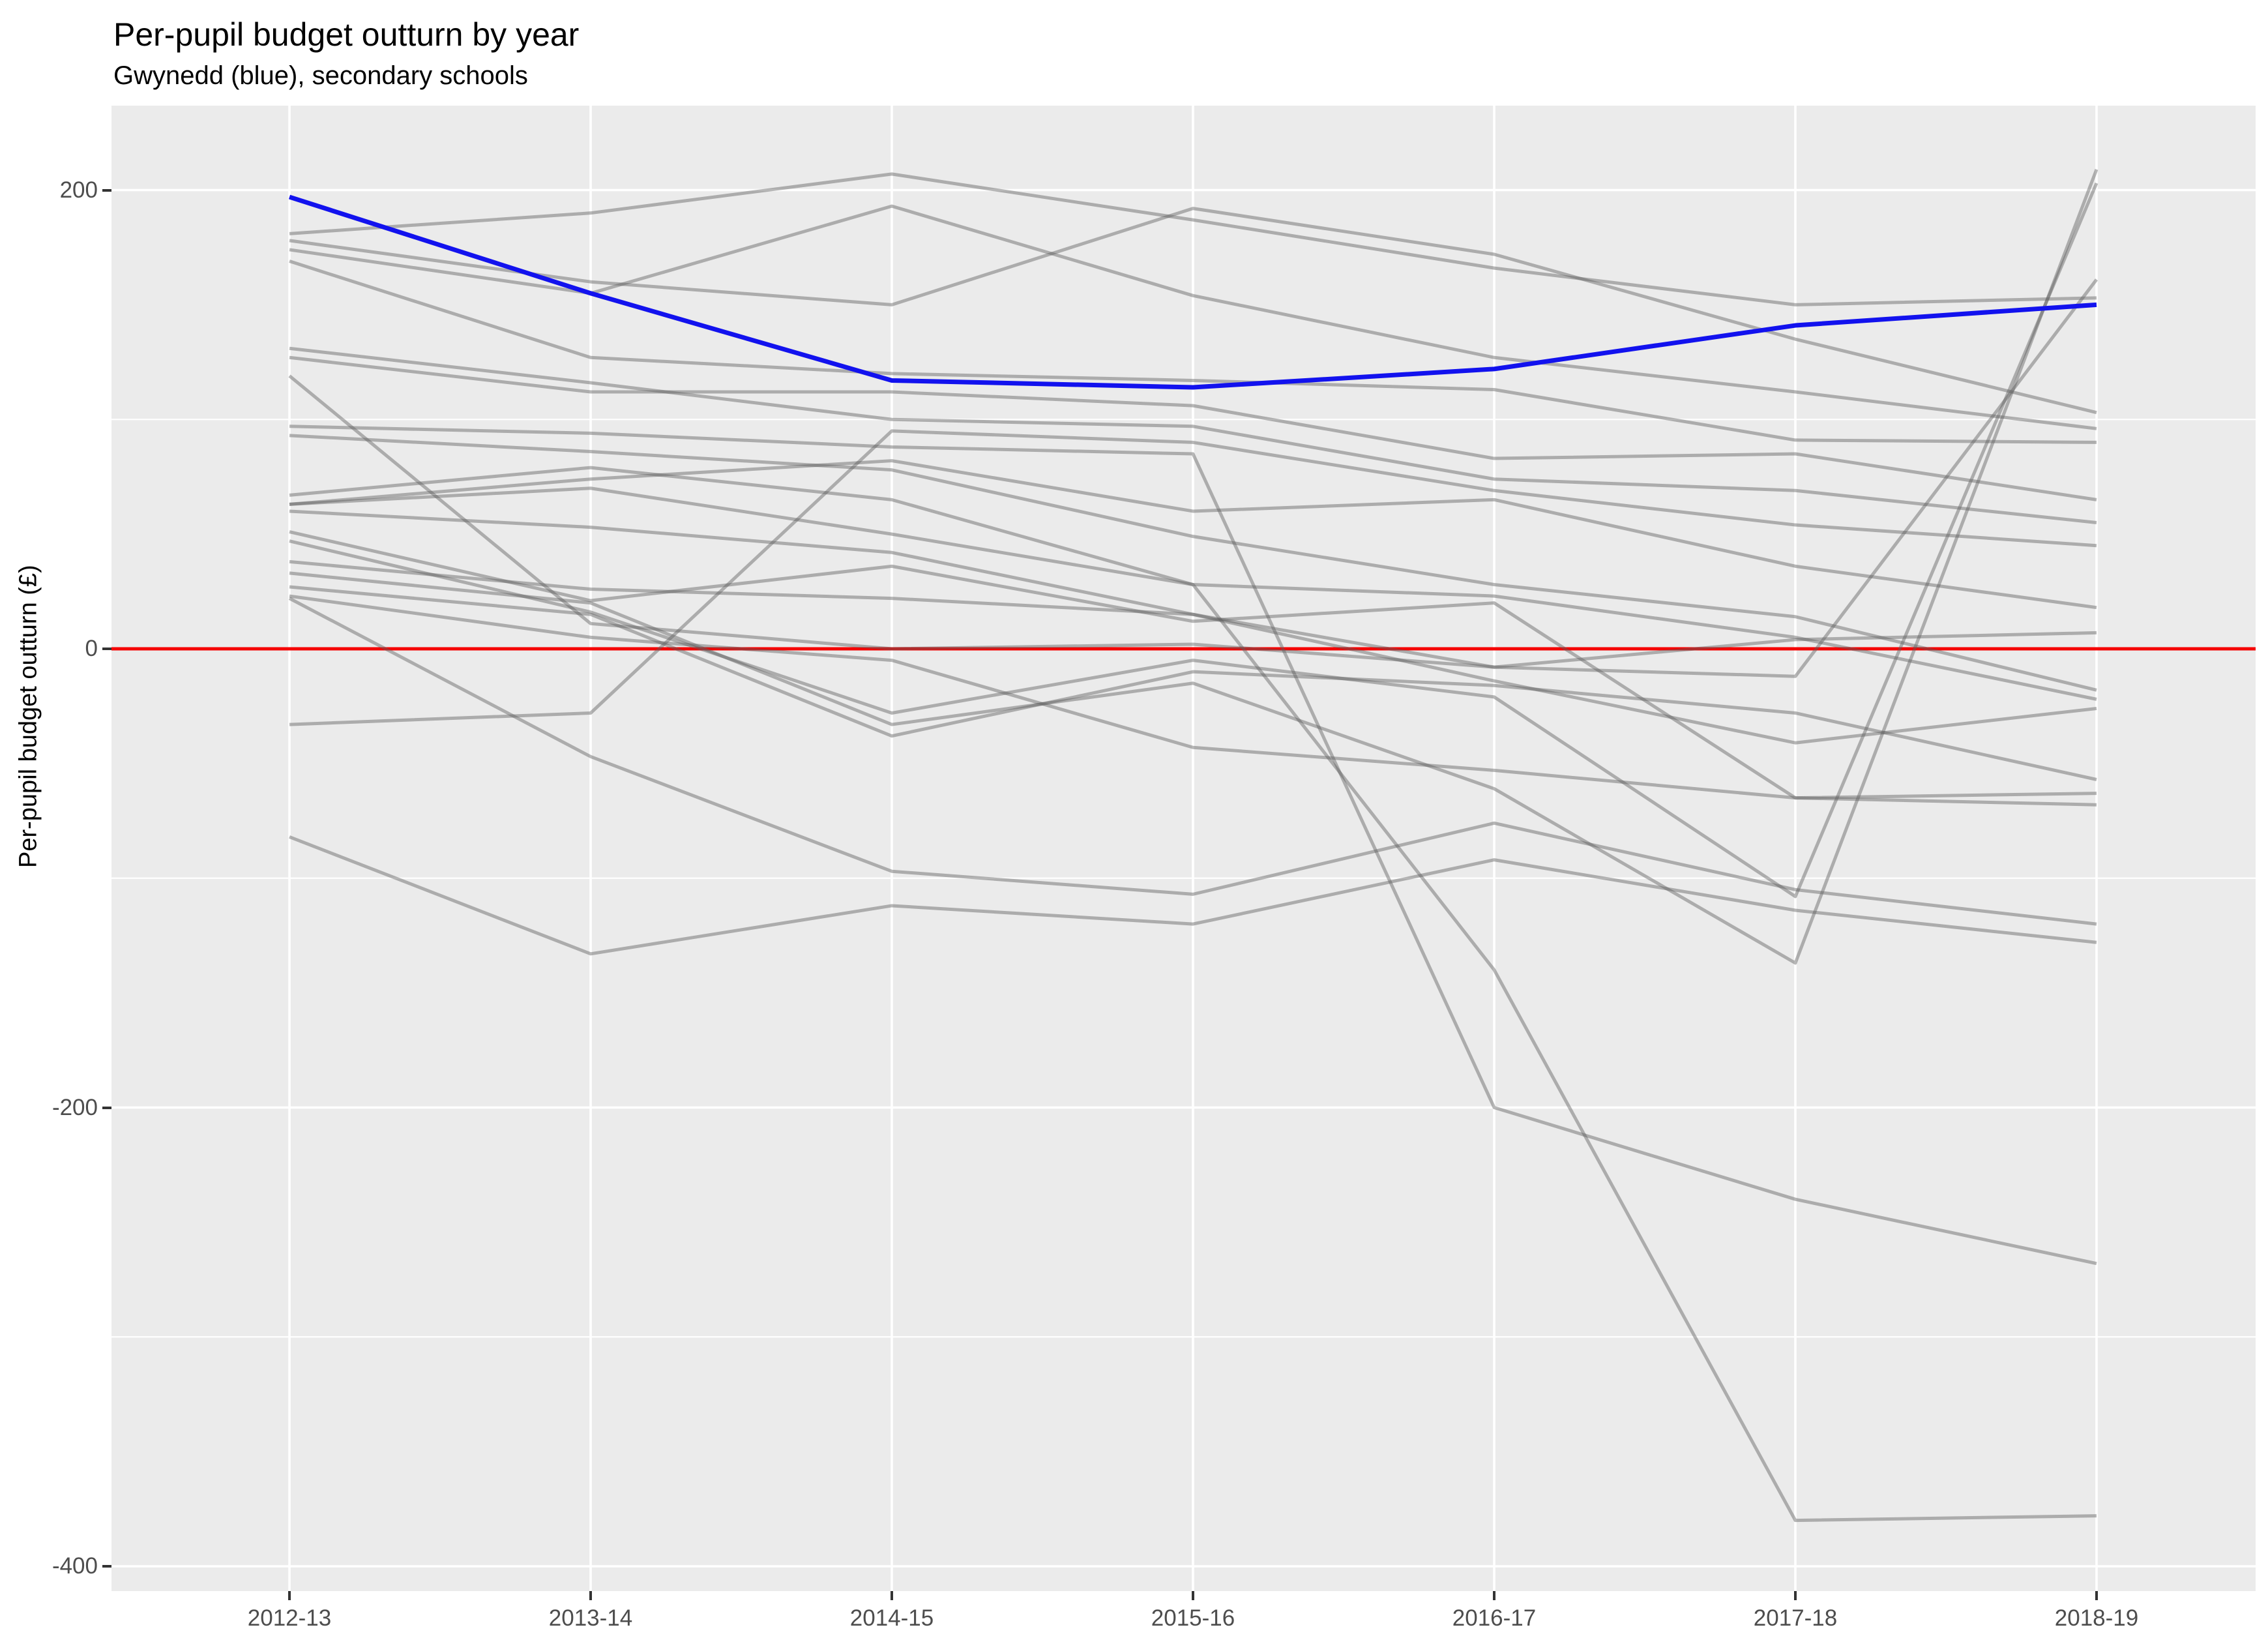 Image resolution: width=2268 pixels, height=1638 pixels. What do you see at coordinates (891, 1618) in the screenshot?
I see `x-tick-label: 2014-15` at bounding box center [891, 1618].